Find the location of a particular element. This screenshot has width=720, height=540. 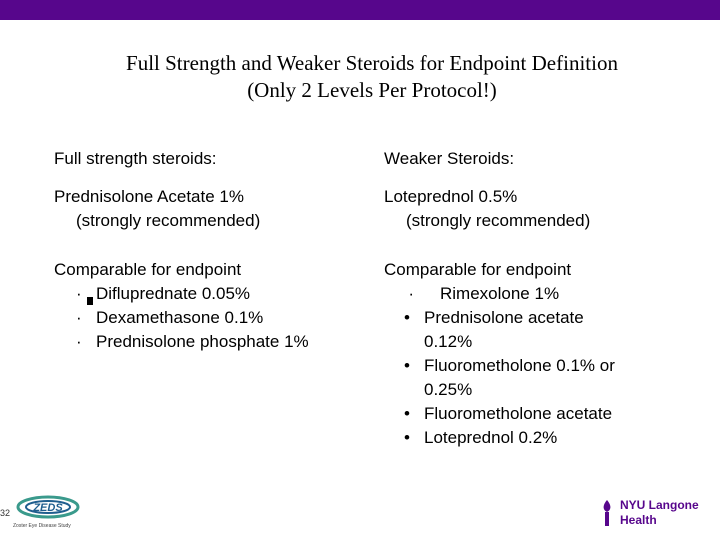

slide-number: 32 is located at coordinates (5, 513).